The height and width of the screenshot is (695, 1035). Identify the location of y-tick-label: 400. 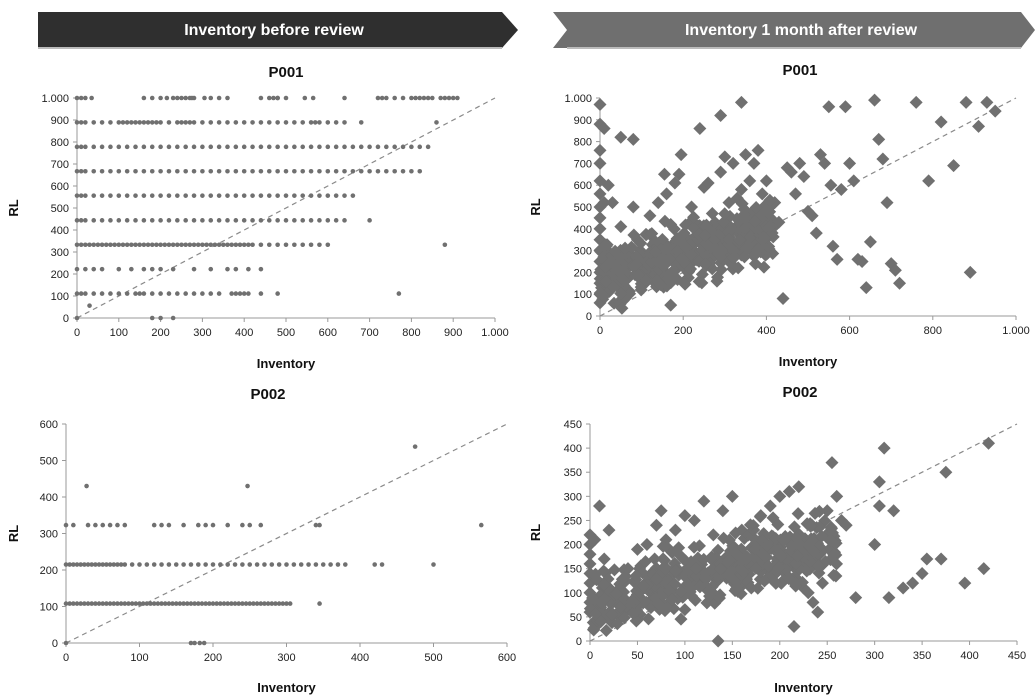
(583, 230).